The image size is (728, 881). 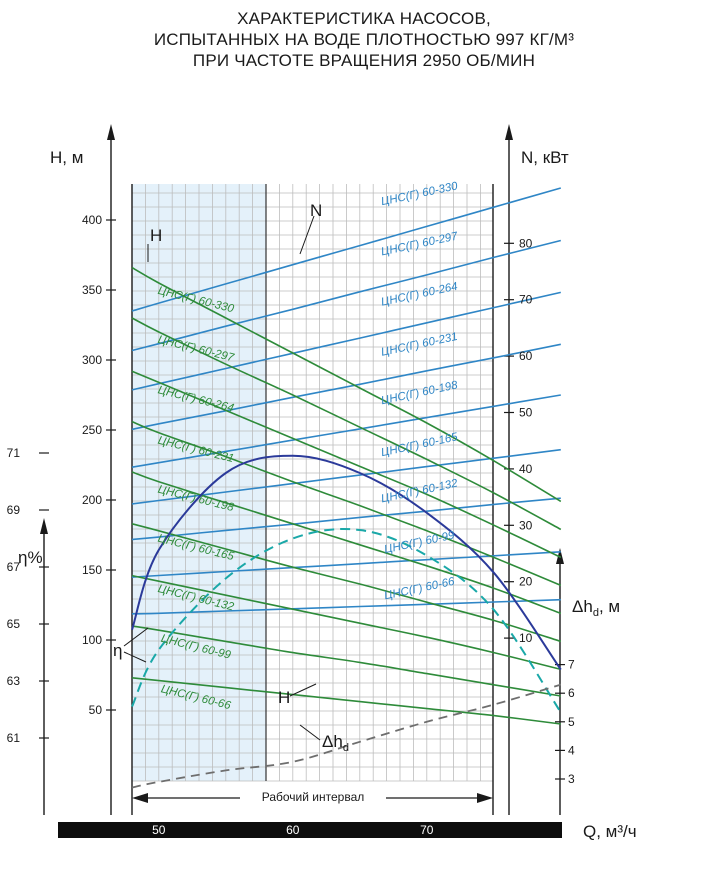 What do you see at coordinates (92, 430) in the screenshot?
I see `h-axis-tick-250-label: 250` at bounding box center [92, 430].